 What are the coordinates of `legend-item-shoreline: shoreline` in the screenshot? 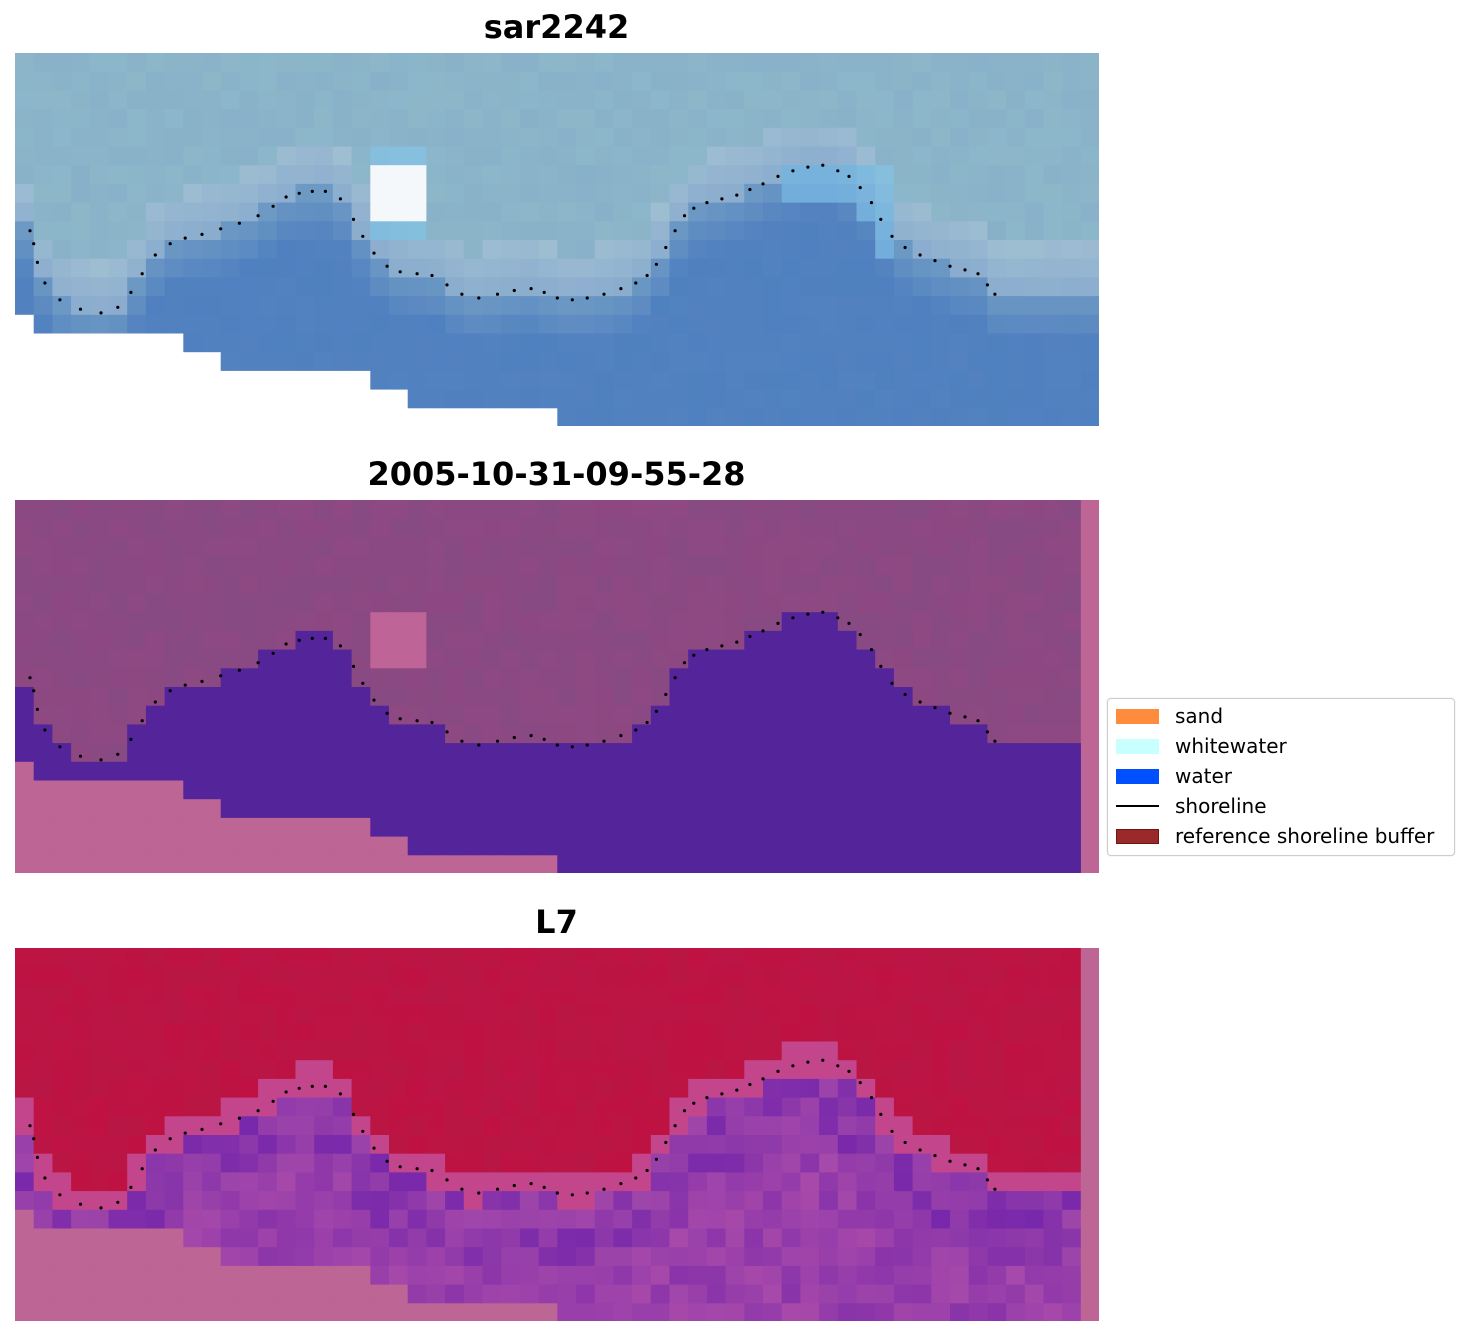 It's located at (1191, 806).